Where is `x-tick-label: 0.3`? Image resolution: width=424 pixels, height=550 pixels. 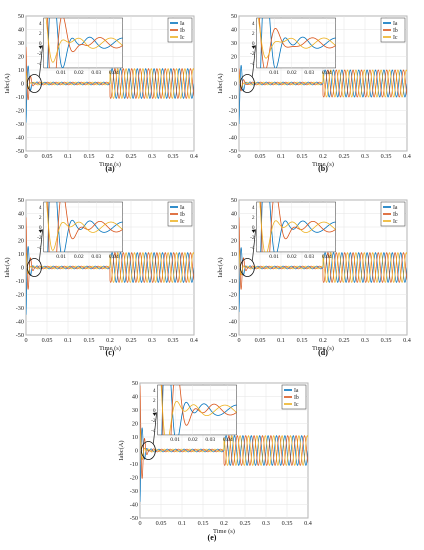 x-tick-label: 0.3 is located at coordinates (365, 156).